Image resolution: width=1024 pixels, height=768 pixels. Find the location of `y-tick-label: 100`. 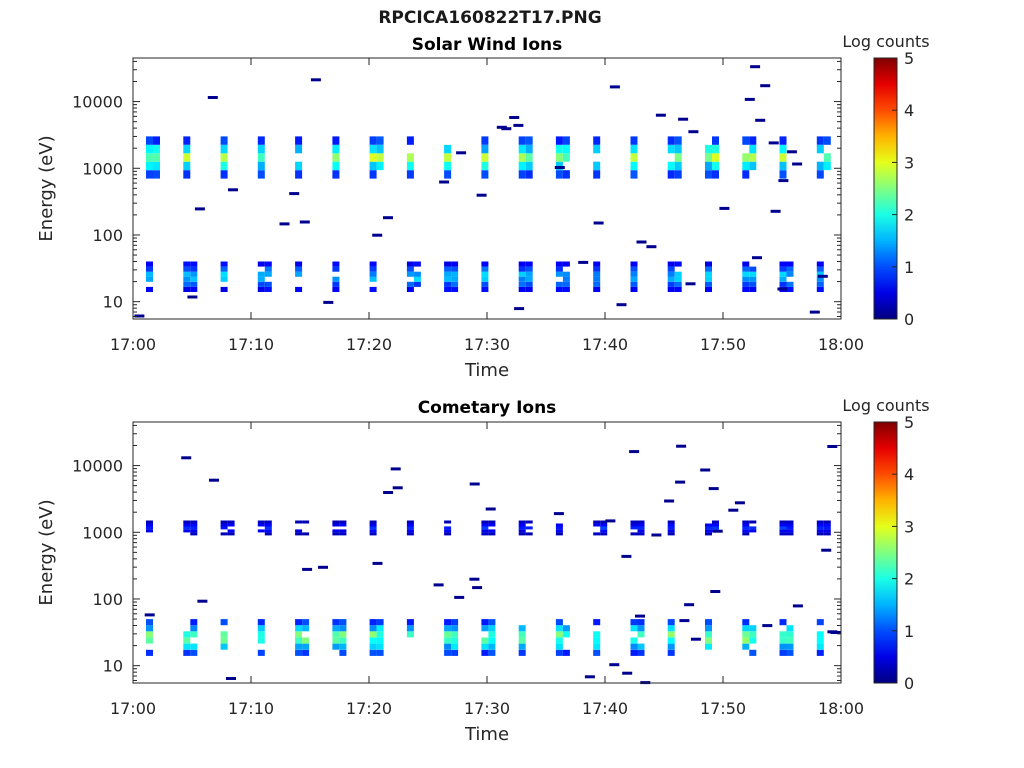

y-tick-label: 100 is located at coordinates (107, 235).